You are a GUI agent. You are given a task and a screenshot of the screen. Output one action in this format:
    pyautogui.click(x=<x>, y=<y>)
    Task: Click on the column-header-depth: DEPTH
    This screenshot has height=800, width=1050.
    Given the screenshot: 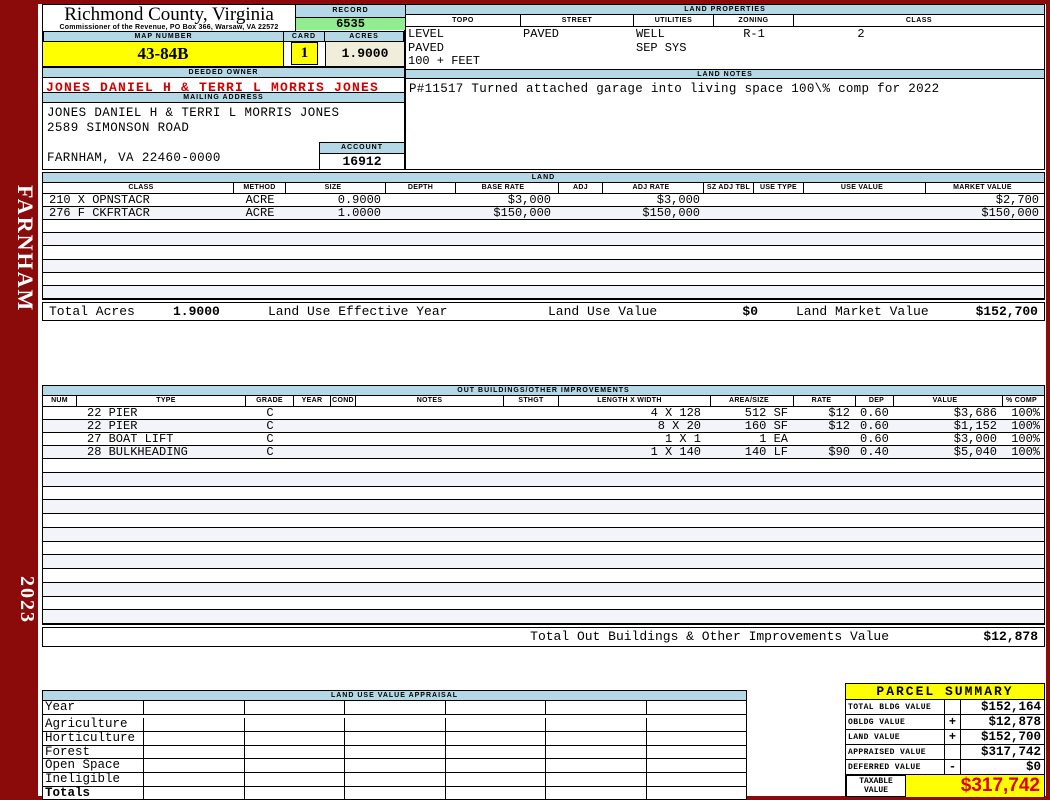 What is the action you would take?
    pyautogui.click(x=421, y=188)
    